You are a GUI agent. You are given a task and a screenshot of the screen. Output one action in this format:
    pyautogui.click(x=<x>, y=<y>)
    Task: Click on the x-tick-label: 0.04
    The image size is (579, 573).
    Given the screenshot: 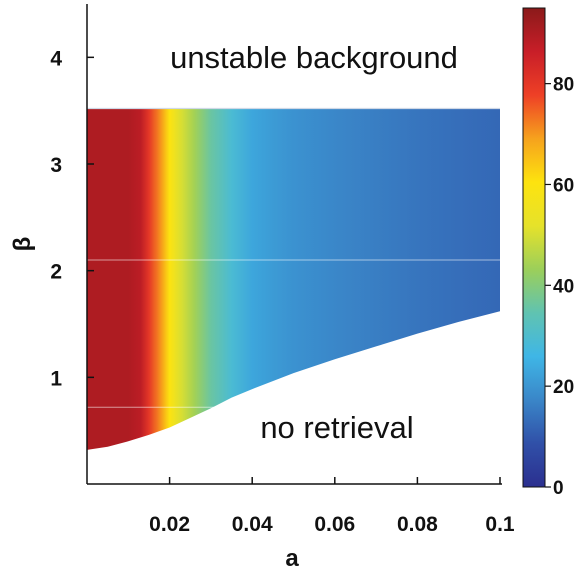 What is the action you would take?
    pyautogui.click(x=252, y=524)
    